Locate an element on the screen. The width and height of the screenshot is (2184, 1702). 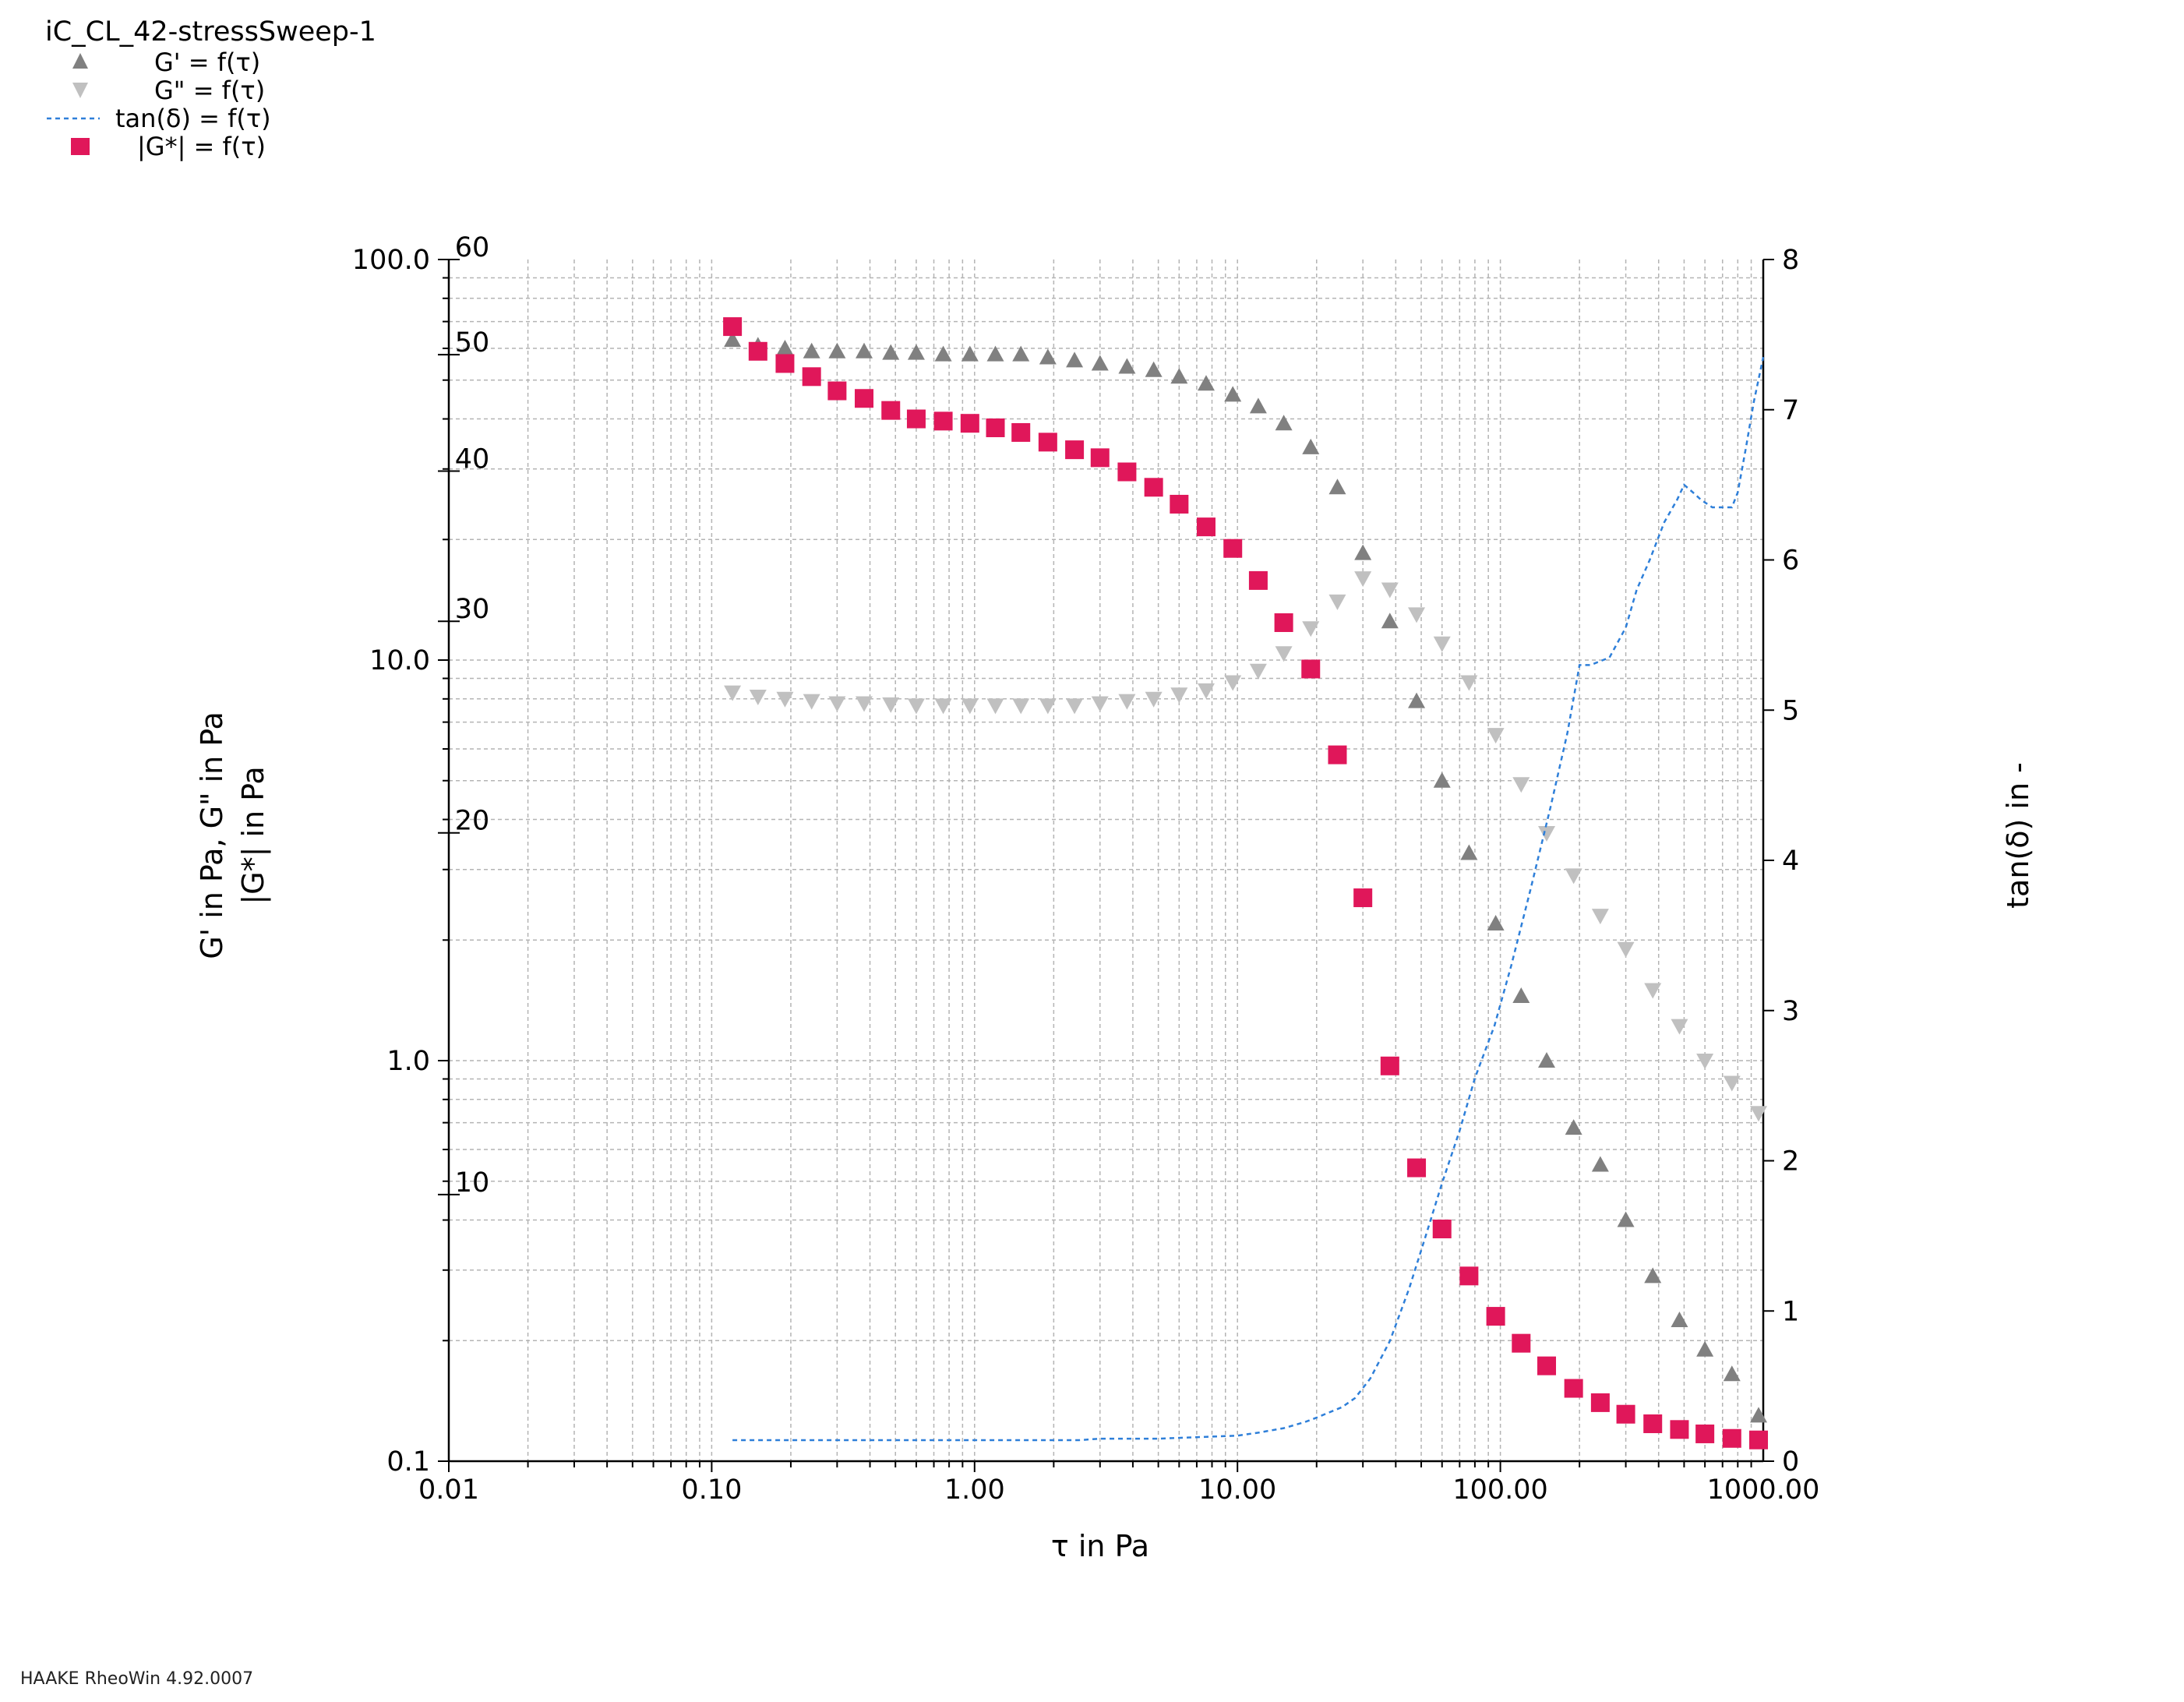
y-left2-tick-label: 40 is located at coordinates (472, 459).